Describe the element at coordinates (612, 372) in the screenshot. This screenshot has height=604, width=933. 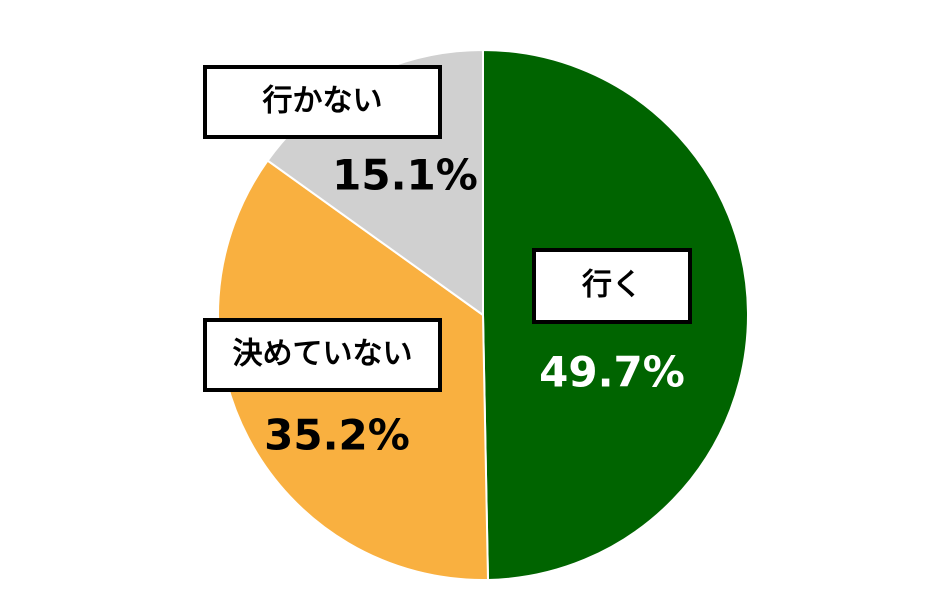
I see `value-label: 49.7%` at that location.